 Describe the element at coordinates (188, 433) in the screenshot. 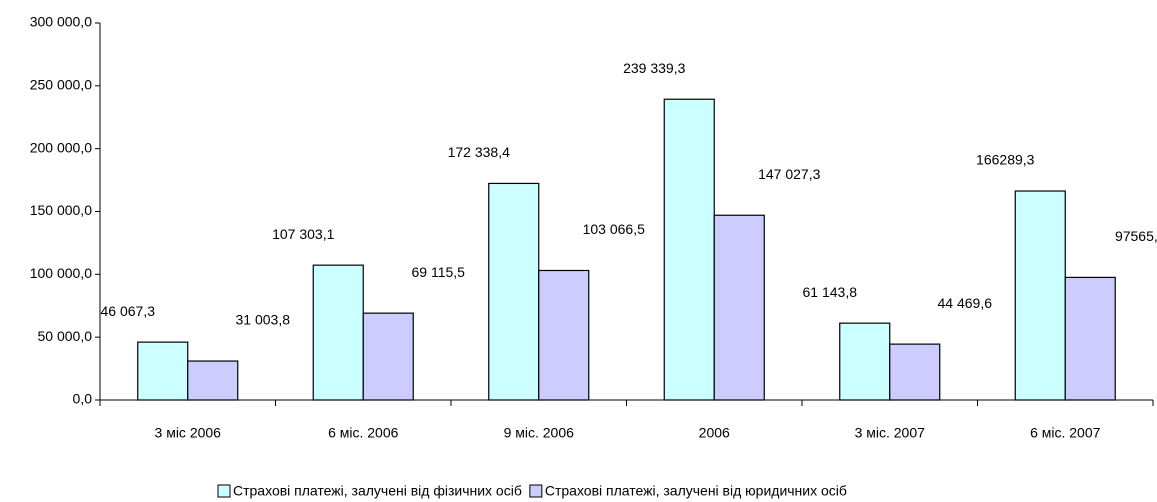

I see `x-tick-label: 3 міс 2006` at that location.